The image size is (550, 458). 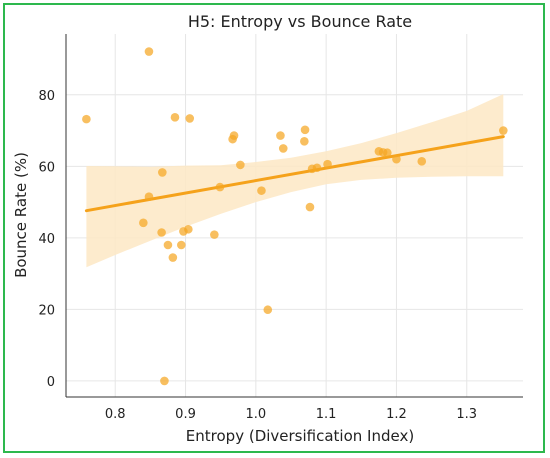 What do you see at coordinates (326, 414) in the screenshot?
I see `x-tick-label: 1.1` at bounding box center [326, 414].